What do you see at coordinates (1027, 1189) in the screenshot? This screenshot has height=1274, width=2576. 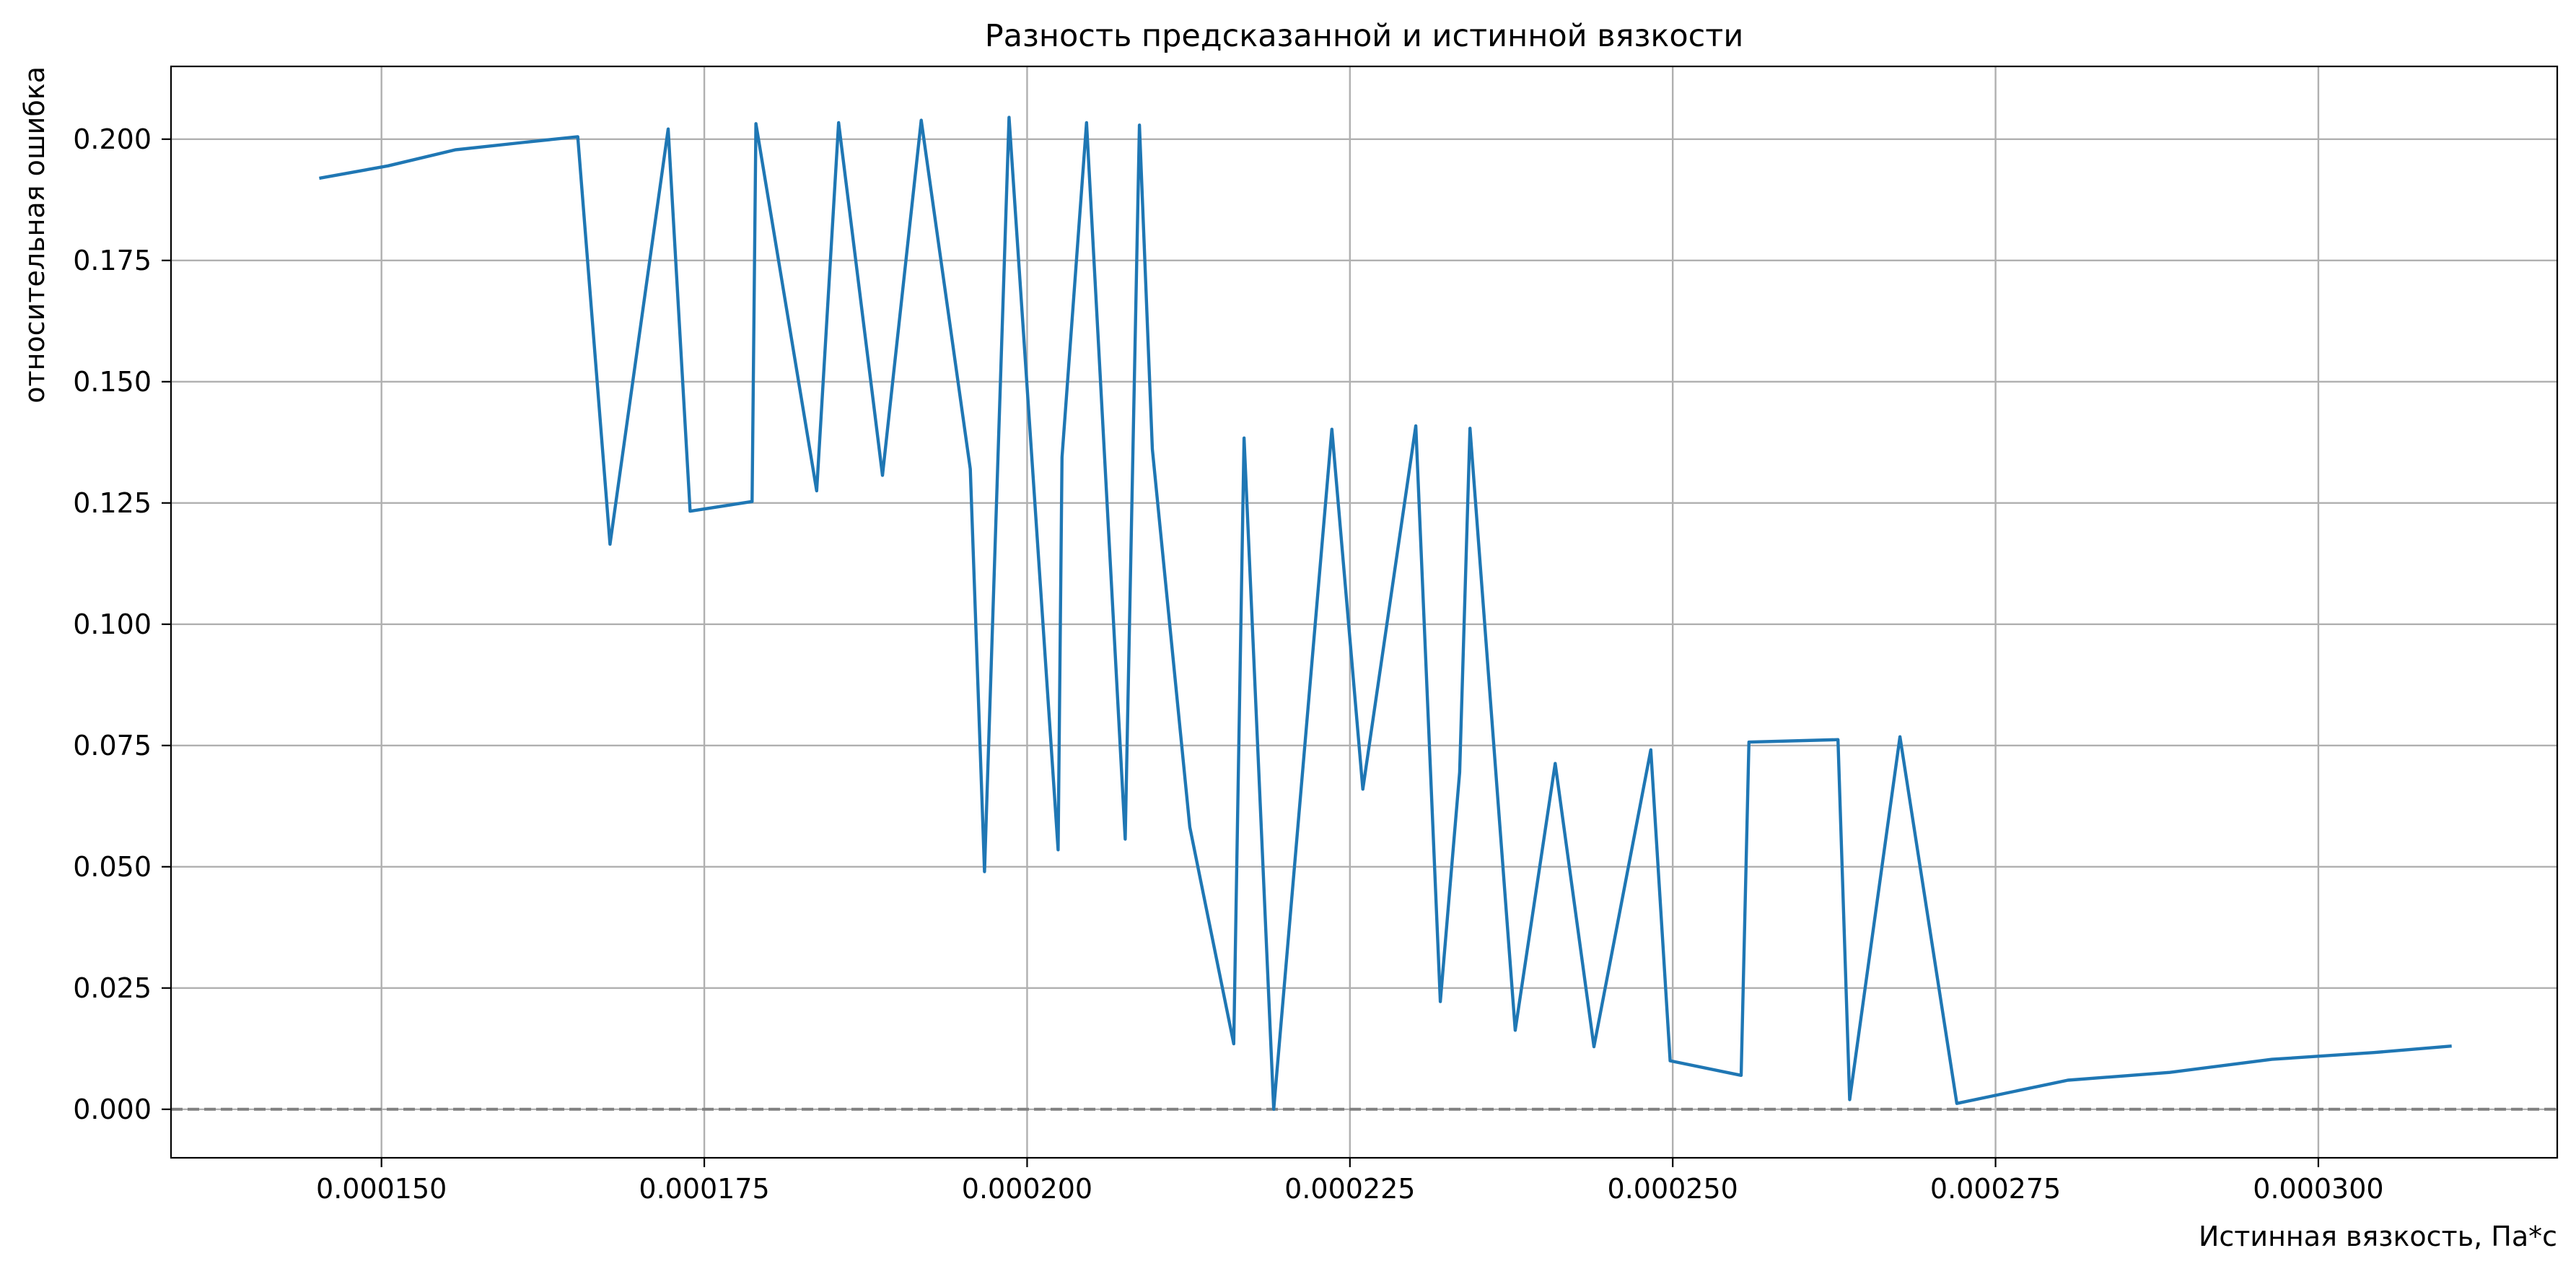 I see `x-tick-label: 0.000200` at bounding box center [1027, 1189].